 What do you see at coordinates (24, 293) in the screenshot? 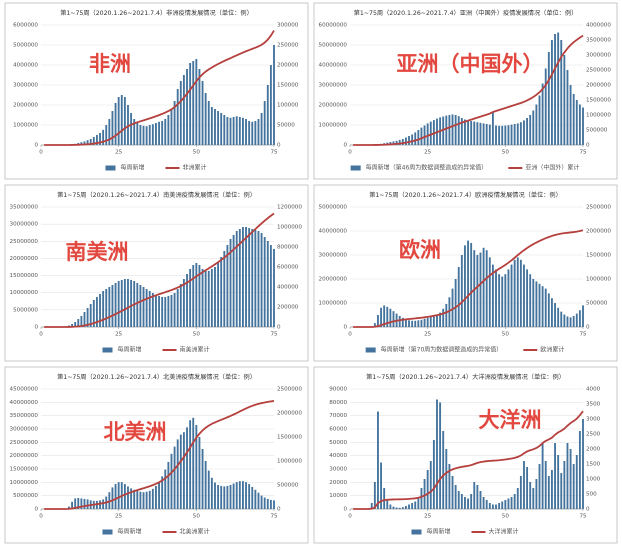
I see `y-tick-label: 10000000` at bounding box center [24, 293].